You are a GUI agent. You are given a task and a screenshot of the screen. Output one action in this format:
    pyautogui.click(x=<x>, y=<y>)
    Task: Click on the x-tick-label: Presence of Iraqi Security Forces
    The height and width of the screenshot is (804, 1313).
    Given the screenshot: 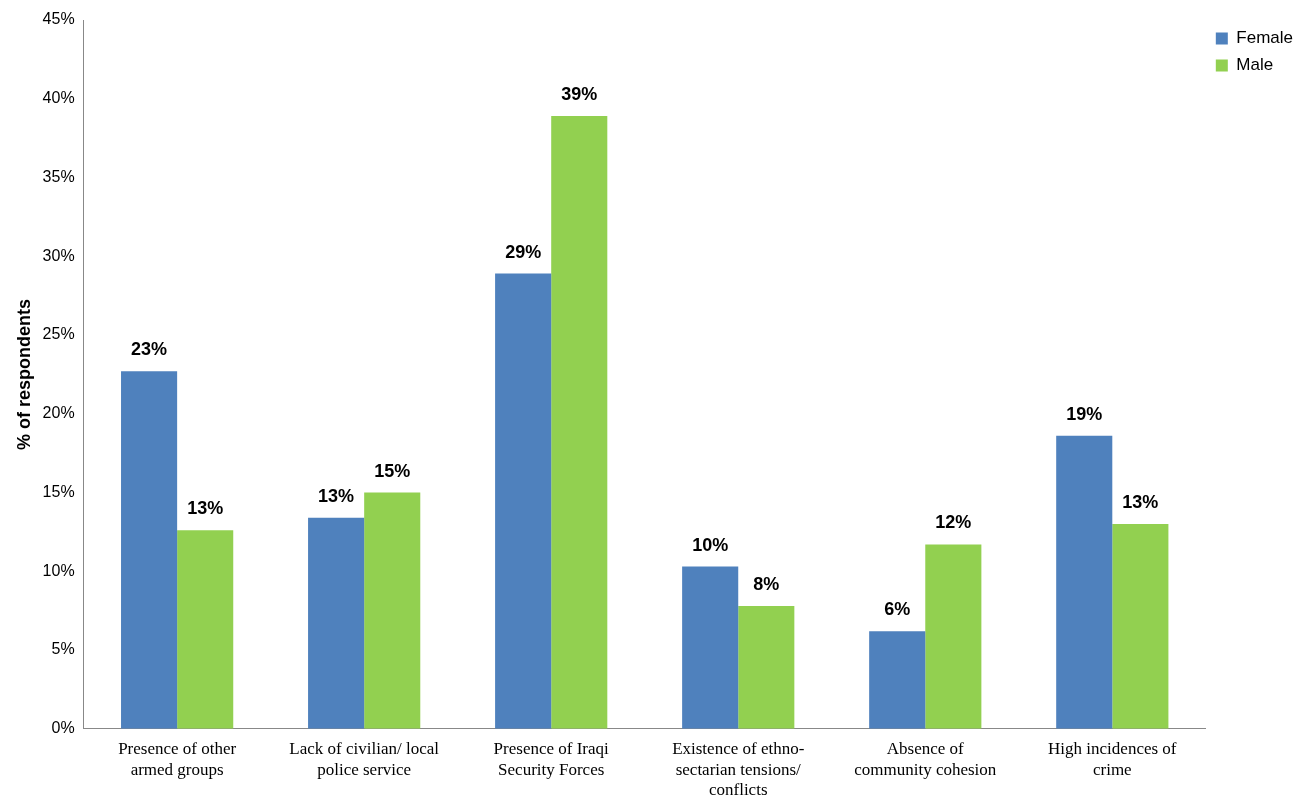 What is the action you would take?
    pyautogui.click(x=551, y=759)
    